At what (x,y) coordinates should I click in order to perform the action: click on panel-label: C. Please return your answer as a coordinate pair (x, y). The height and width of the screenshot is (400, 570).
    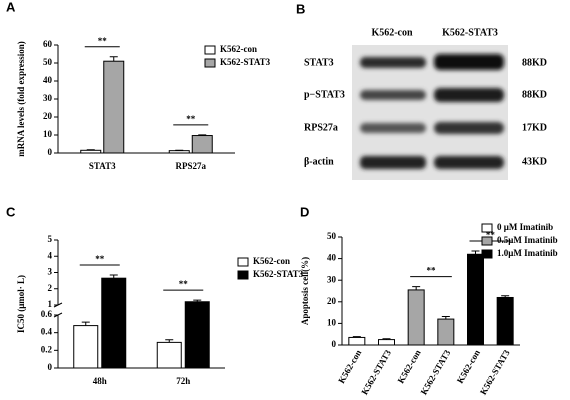
    Looking at the image, I should click on (11, 211).